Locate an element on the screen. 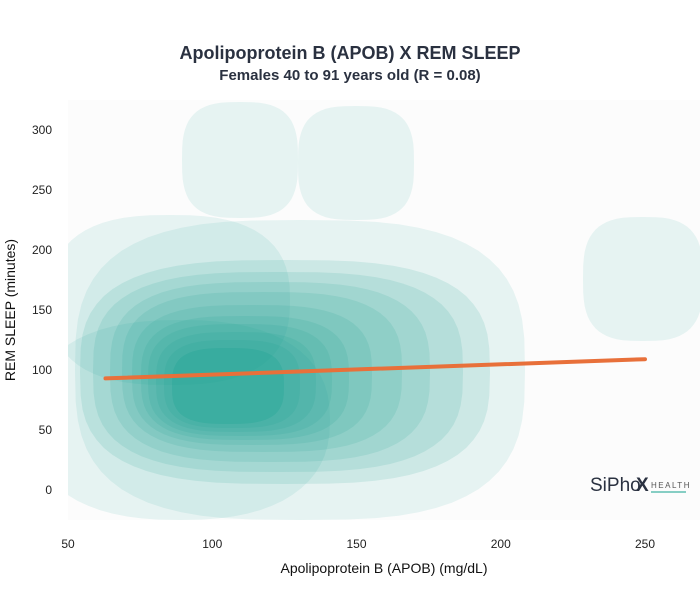 The width and height of the screenshot is (700, 600). x-tick-label: 100 is located at coordinates (212, 544).